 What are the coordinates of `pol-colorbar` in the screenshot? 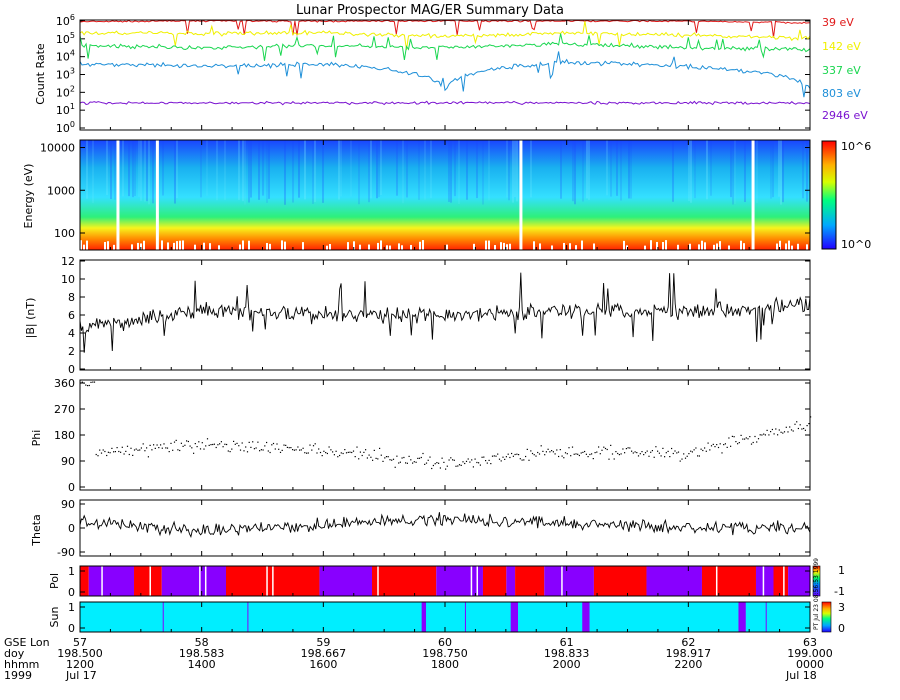 It's located at (816, 581).